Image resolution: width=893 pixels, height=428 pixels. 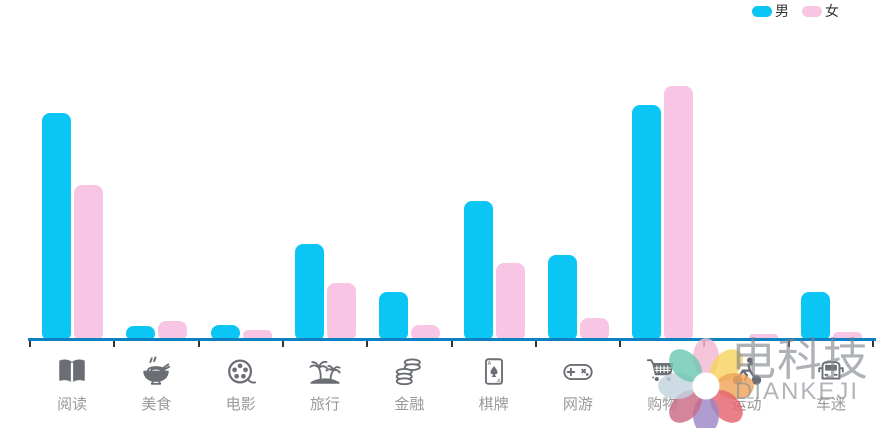 What do you see at coordinates (156, 371) in the screenshot?
I see `noodles-icon` at bounding box center [156, 371].